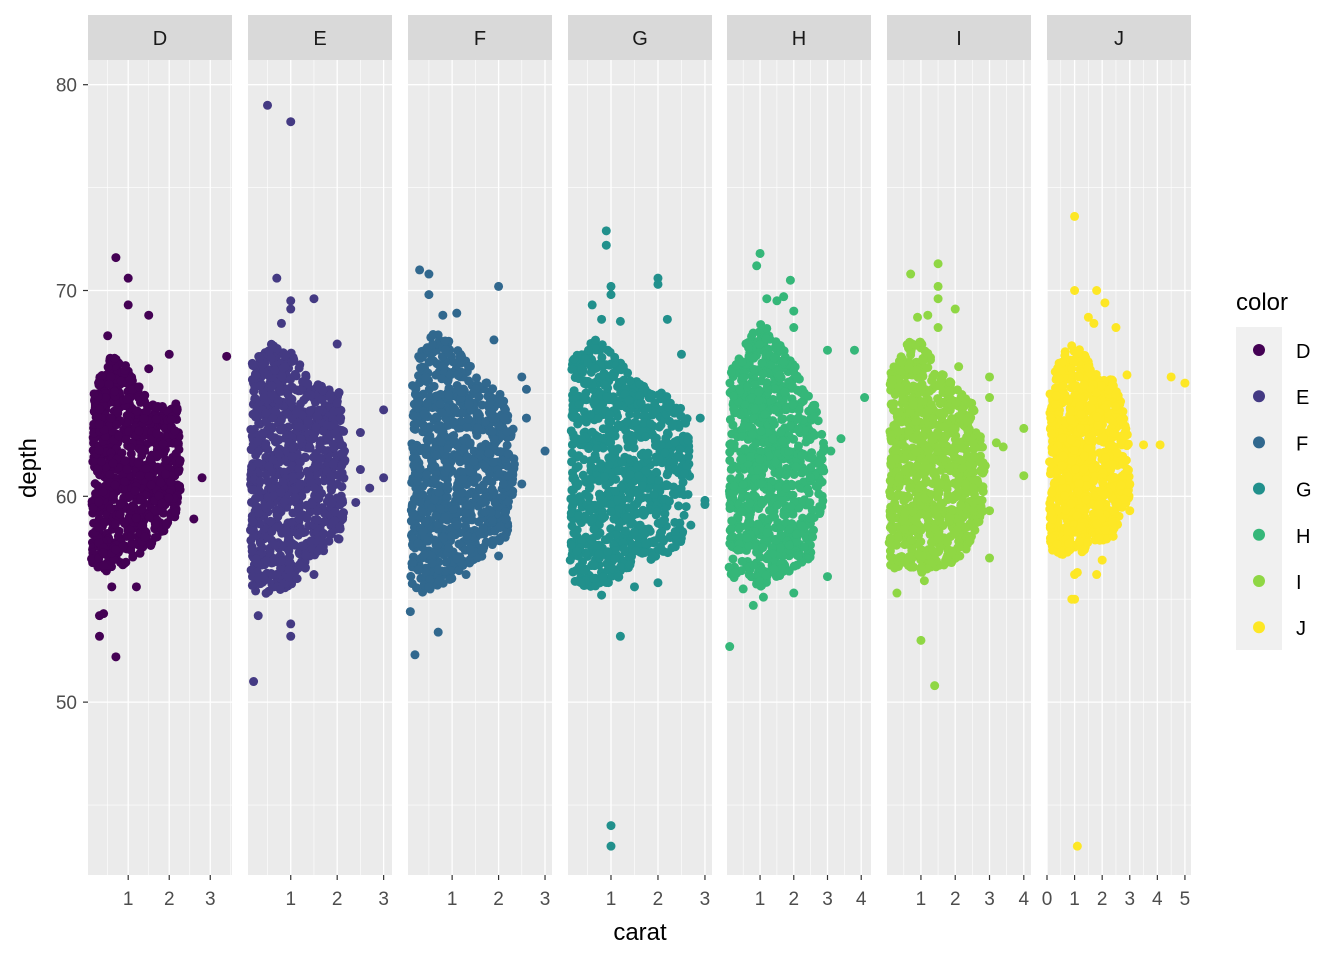  Describe the element at coordinates (1024, 899) in the screenshot. I see `x-tick-label: 4` at that location.